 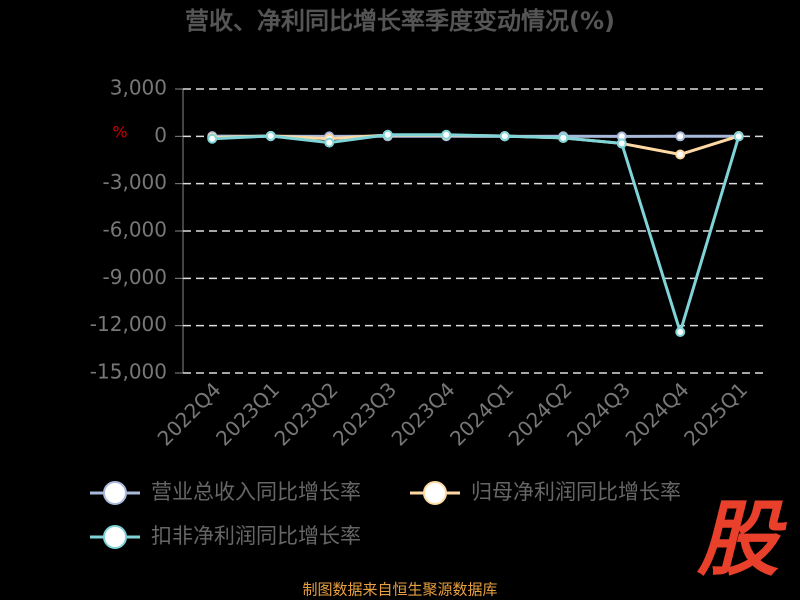 What do you see at coordinates (160, 135) in the screenshot?
I see `y-tick-label: 0` at bounding box center [160, 135].